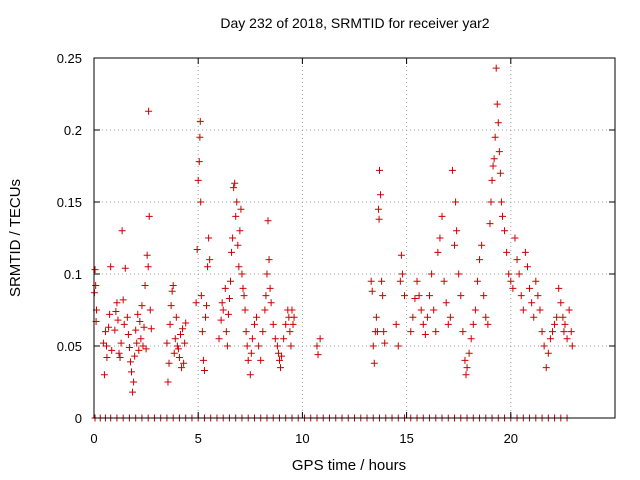 The height and width of the screenshot is (480, 640). I want to click on y-tick-label: 0, so click(78, 418).